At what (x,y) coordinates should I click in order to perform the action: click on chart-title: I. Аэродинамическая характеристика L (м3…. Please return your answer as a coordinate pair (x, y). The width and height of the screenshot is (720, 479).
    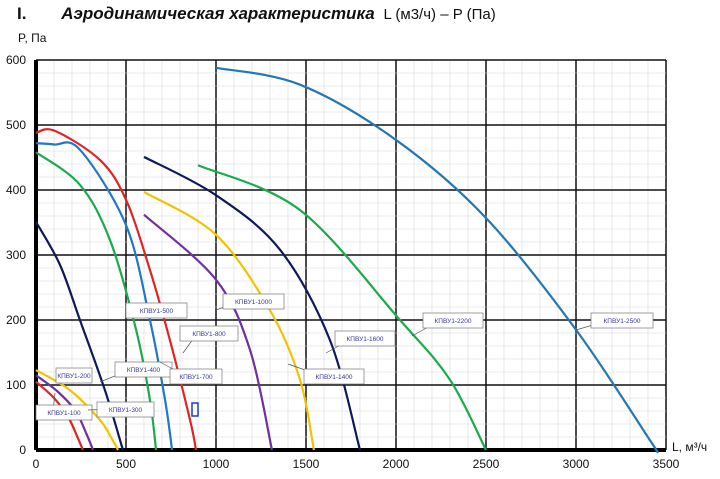
    Looking at the image, I should click on (256, 14).